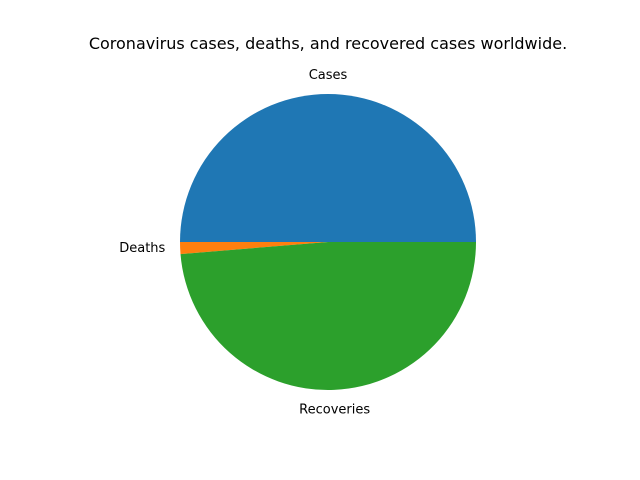 This screenshot has height=480, width=640. I want to click on pie-label-deaths: Deaths, so click(142, 248).